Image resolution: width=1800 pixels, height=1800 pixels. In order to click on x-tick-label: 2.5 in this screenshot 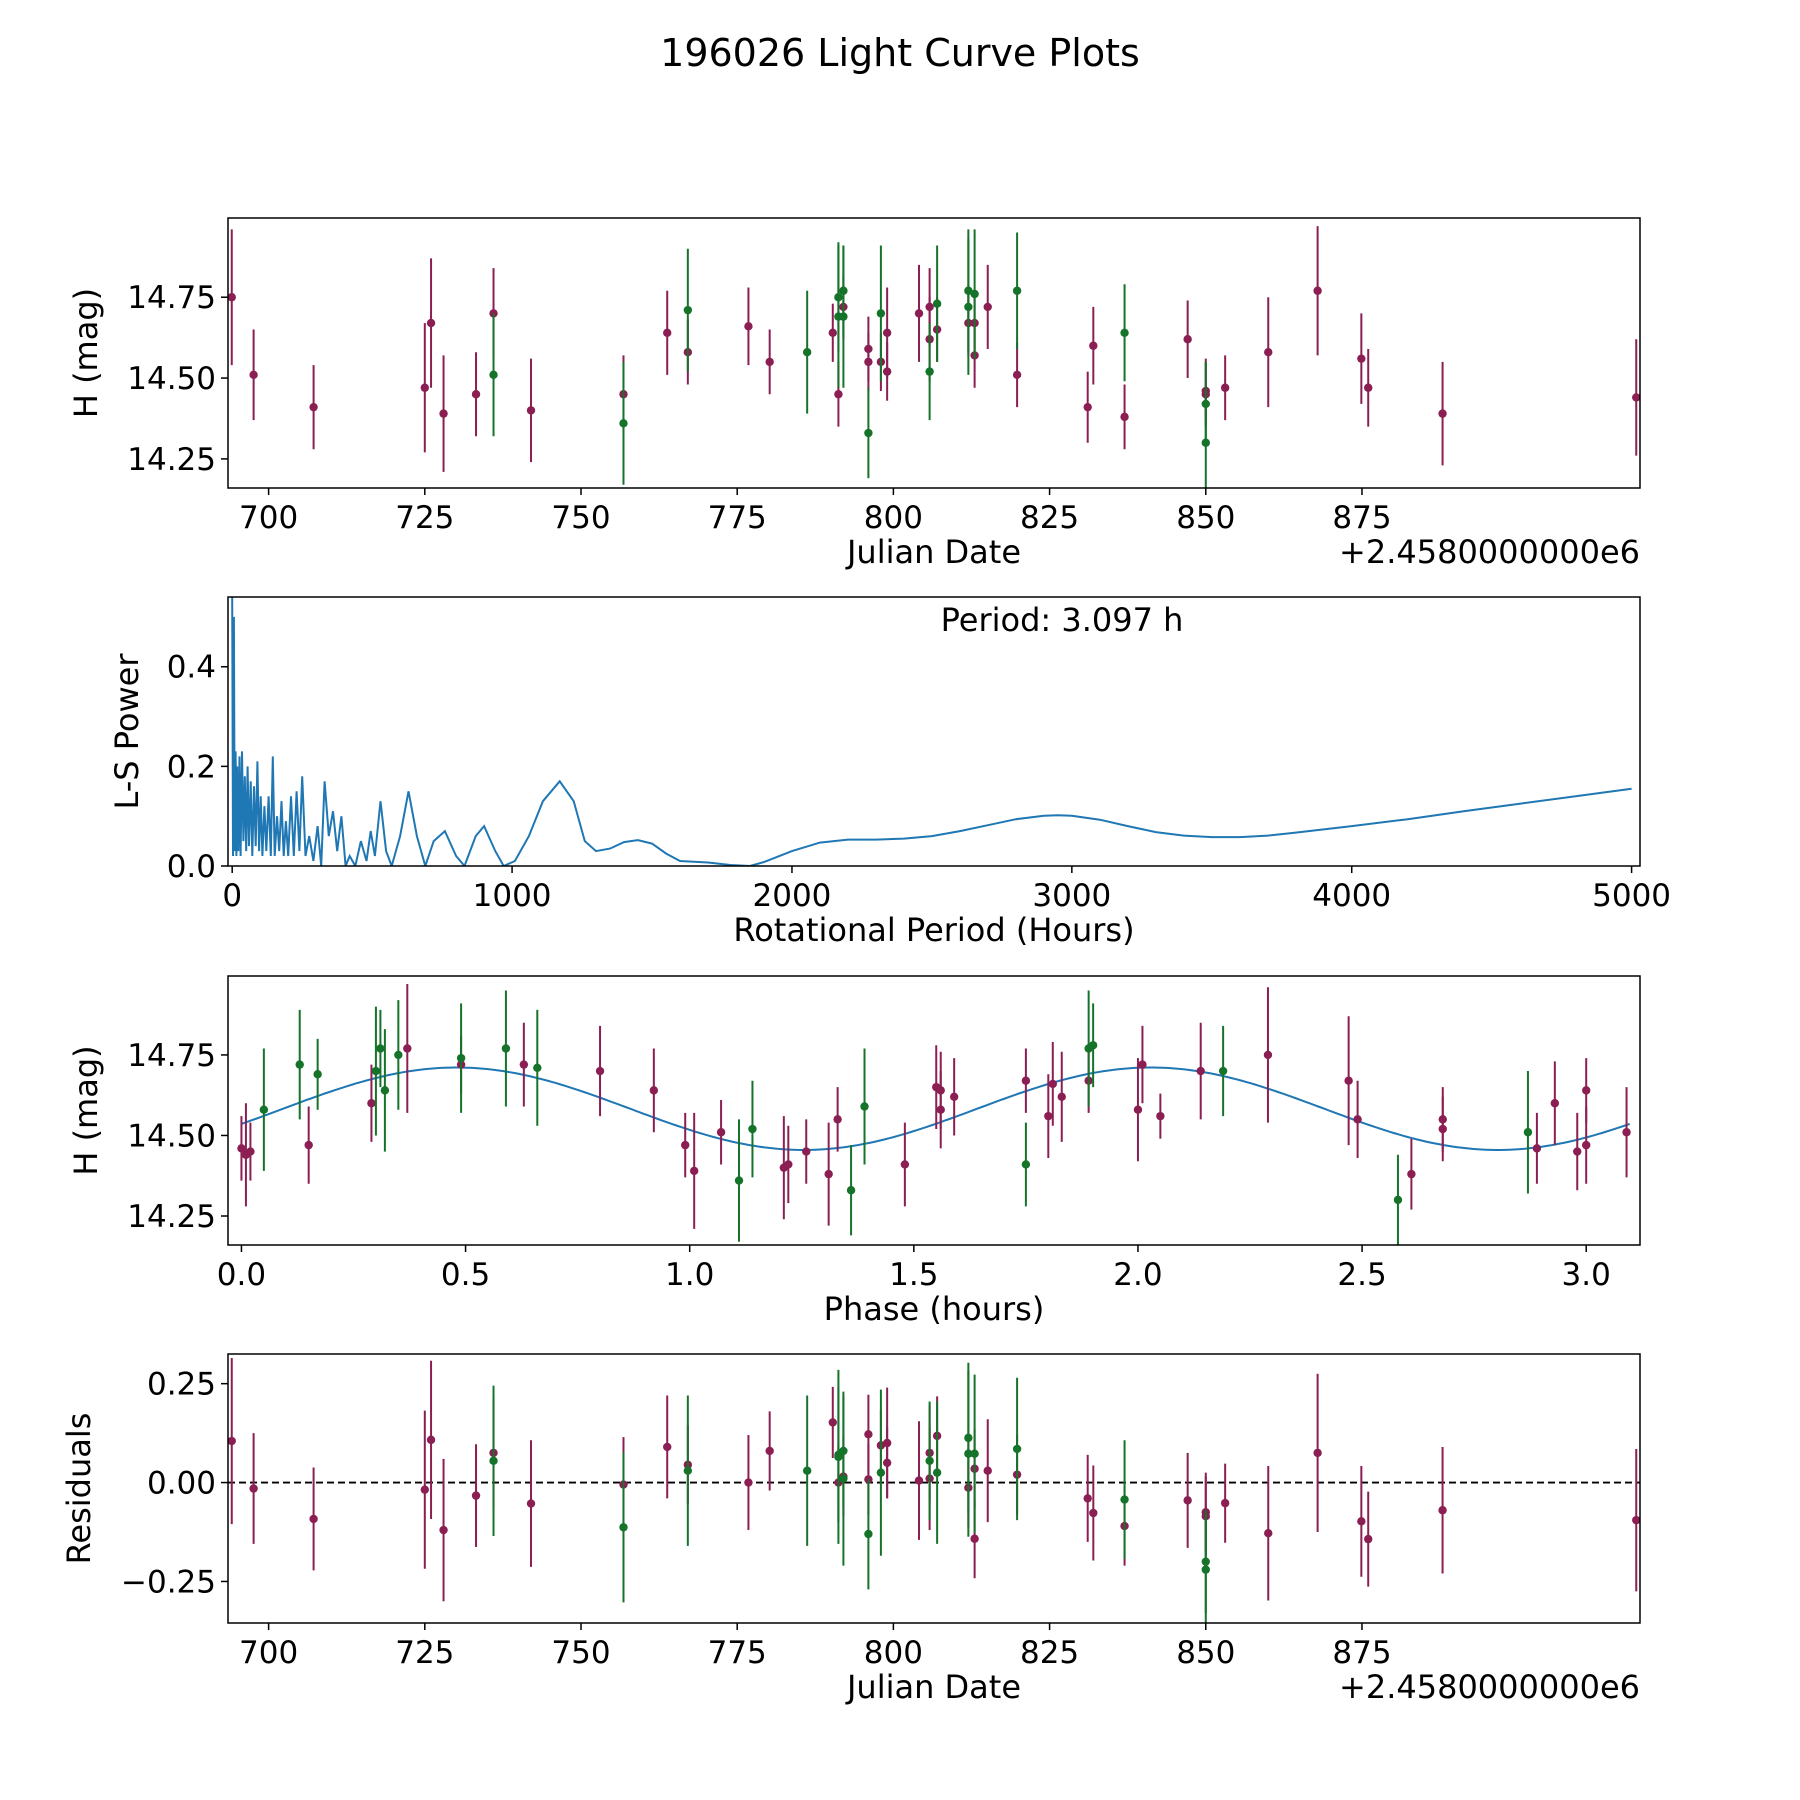, I will do `click(1361, 1275)`.